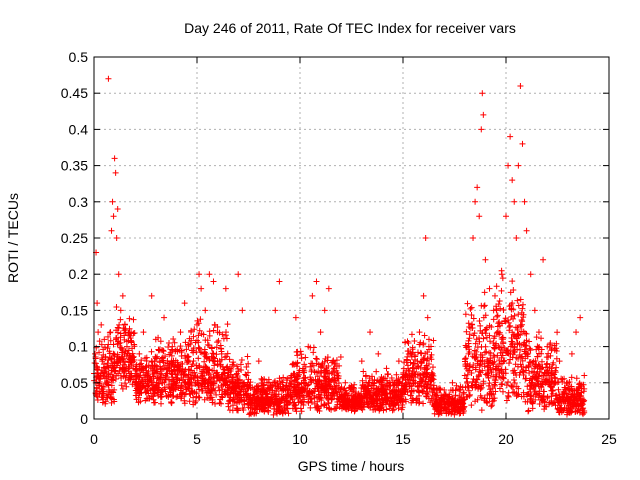 The width and height of the screenshot is (640, 480). Describe the element at coordinates (79, 347) in the screenshot. I see `y-tick-label: 0.1` at that location.